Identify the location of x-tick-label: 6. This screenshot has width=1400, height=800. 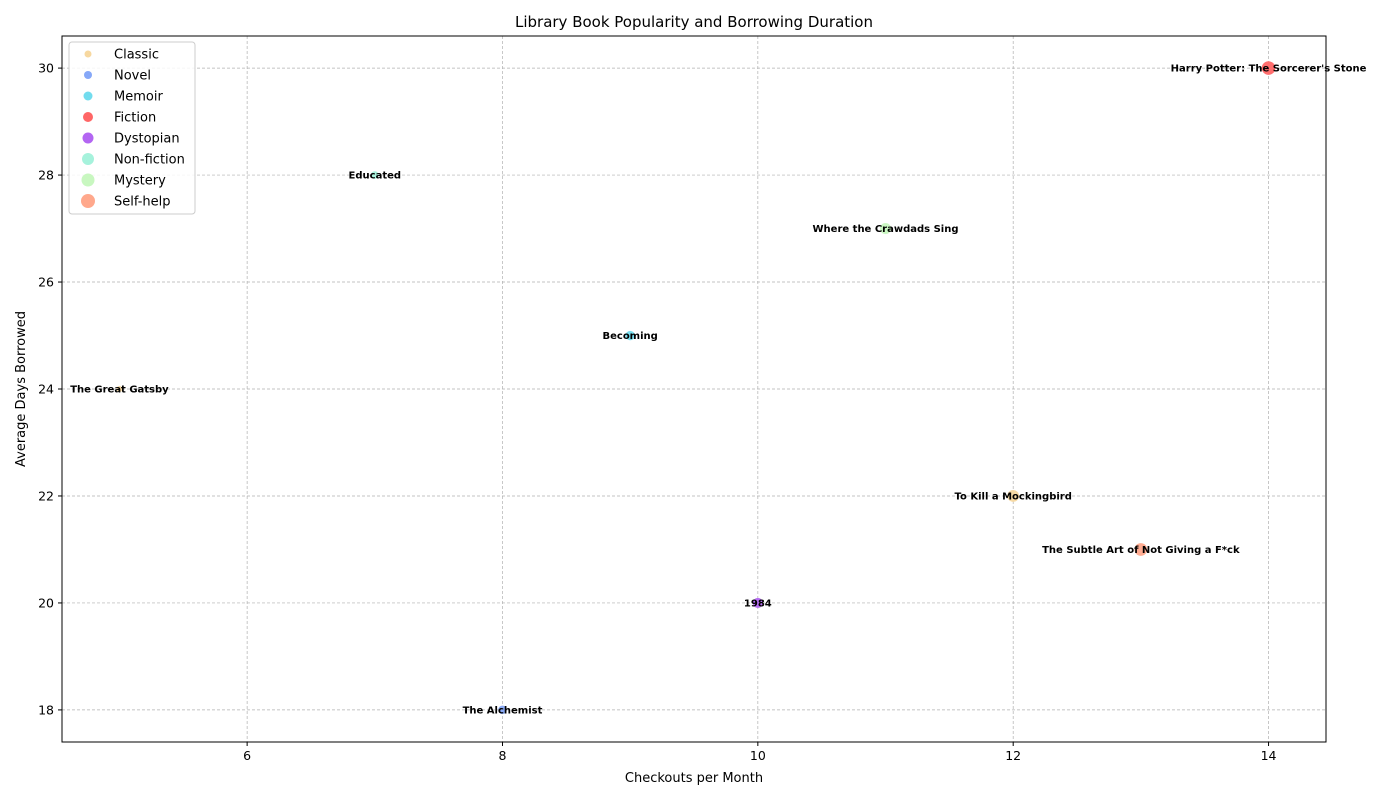
(247, 755).